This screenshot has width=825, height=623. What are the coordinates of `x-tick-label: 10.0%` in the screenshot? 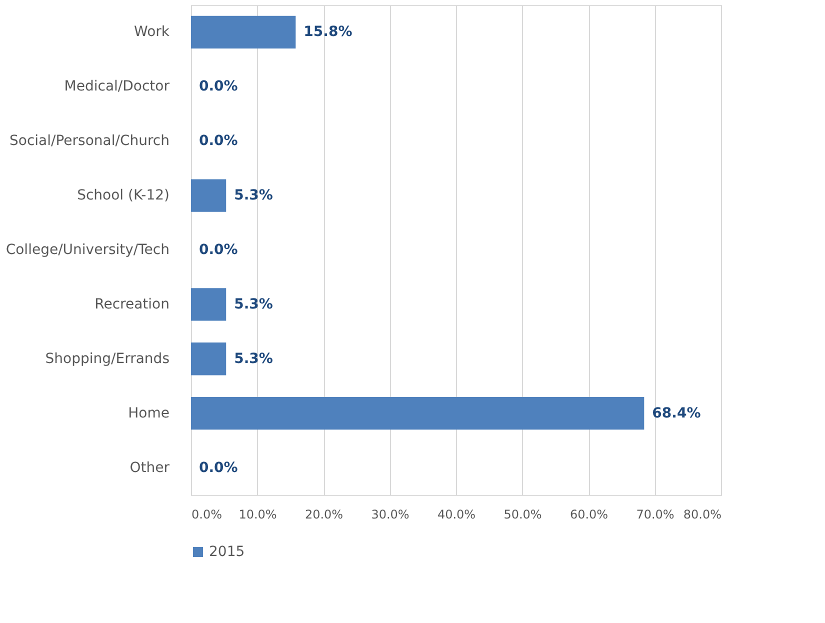 It's located at (257, 515).